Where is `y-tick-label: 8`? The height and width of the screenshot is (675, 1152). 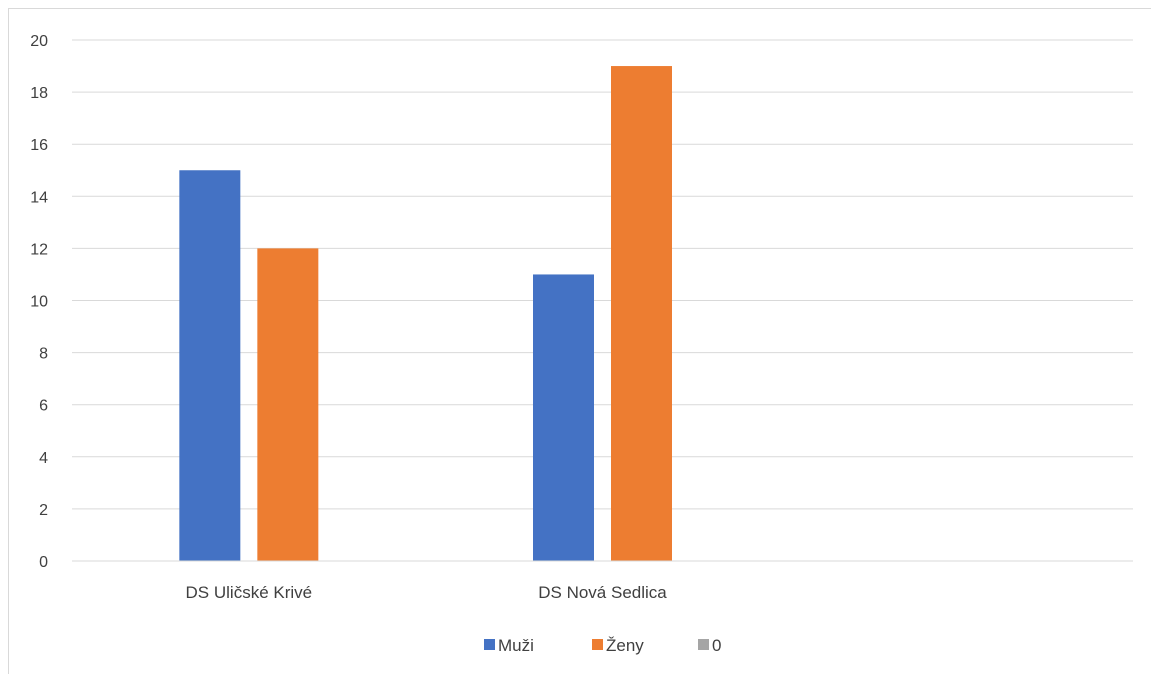 y-tick-label: 8 is located at coordinates (43, 354).